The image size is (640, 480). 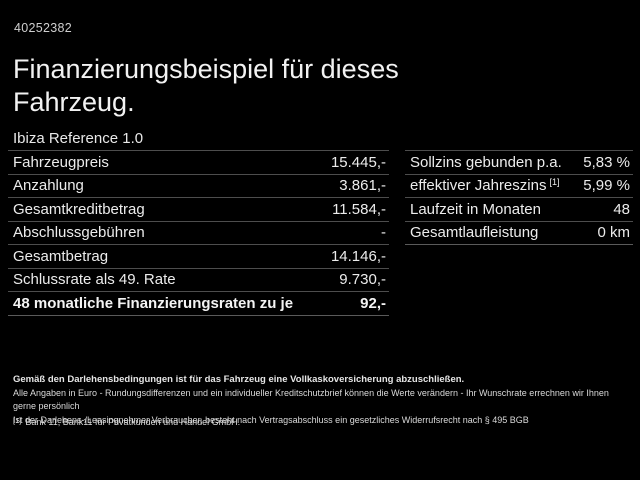 What do you see at coordinates (359, 209) in the screenshot?
I see `row-value: 11.584,-` at bounding box center [359, 209].